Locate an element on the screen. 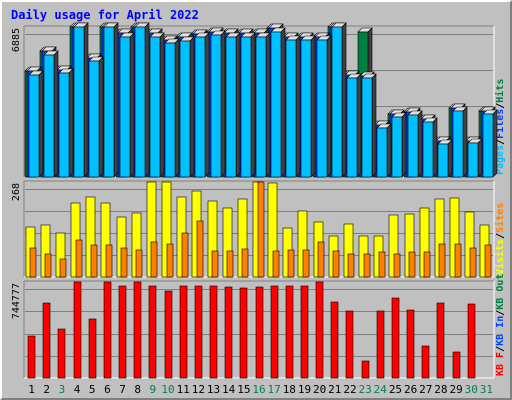 The height and width of the screenshot is (400, 512). x-axis-day-label: 23 is located at coordinates (365, 389).